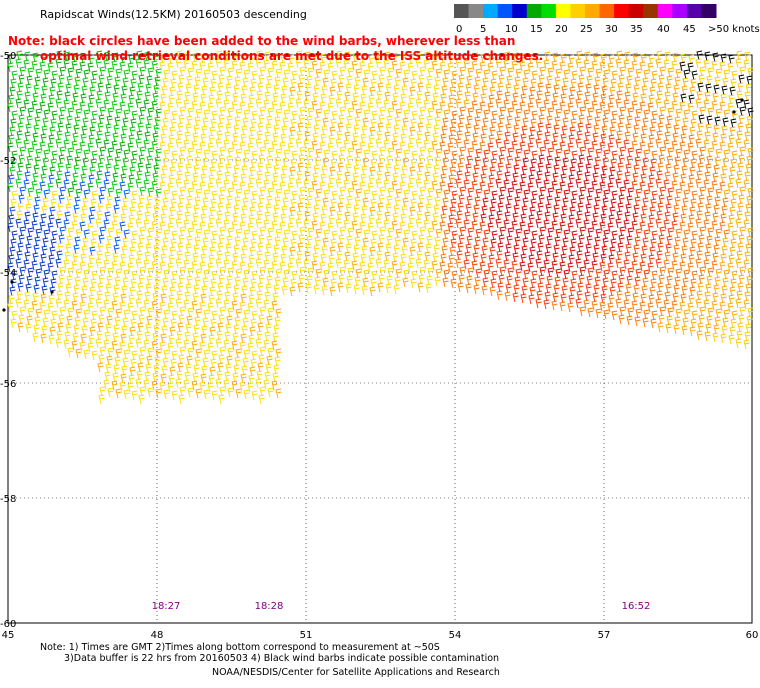  Describe the element at coordinates (166, 606) in the screenshot. I see `pass-time: 18:27` at that location.